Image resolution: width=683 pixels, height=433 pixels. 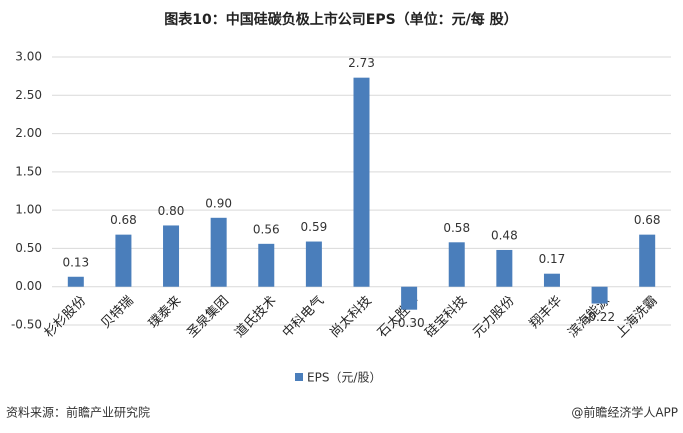 What do you see at coordinates (350, 316) in the screenshot?
I see `x-tick-label: 尚太科技` at bounding box center [350, 316].